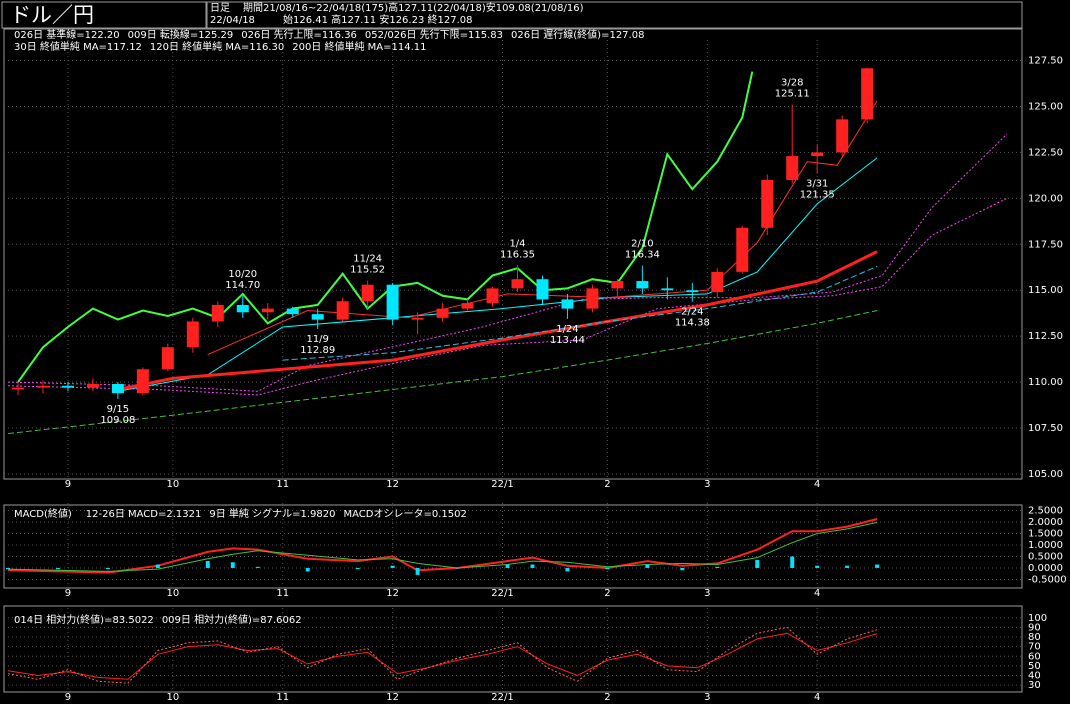 The width and height of the screenshot is (1070, 704). Describe the element at coordinates (68, 593) in the screenshot. I see `x-tick-label: 9` at that location.